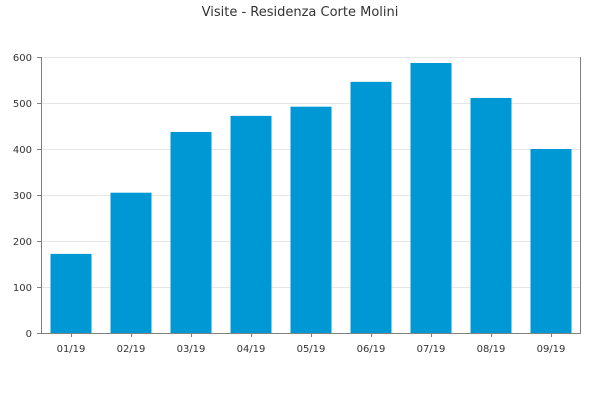 The width and height of the screenshot is (600, 400). I want to click on x-tick-label: 07/19, so click(431, 349).